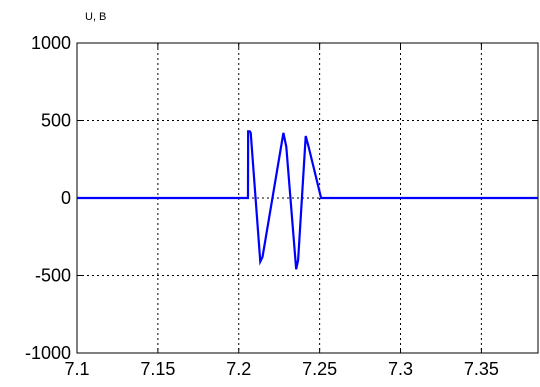  Describe the element at coordinates (66, 198) in the screenshot. I see `y-tick-label: 0` at that location.